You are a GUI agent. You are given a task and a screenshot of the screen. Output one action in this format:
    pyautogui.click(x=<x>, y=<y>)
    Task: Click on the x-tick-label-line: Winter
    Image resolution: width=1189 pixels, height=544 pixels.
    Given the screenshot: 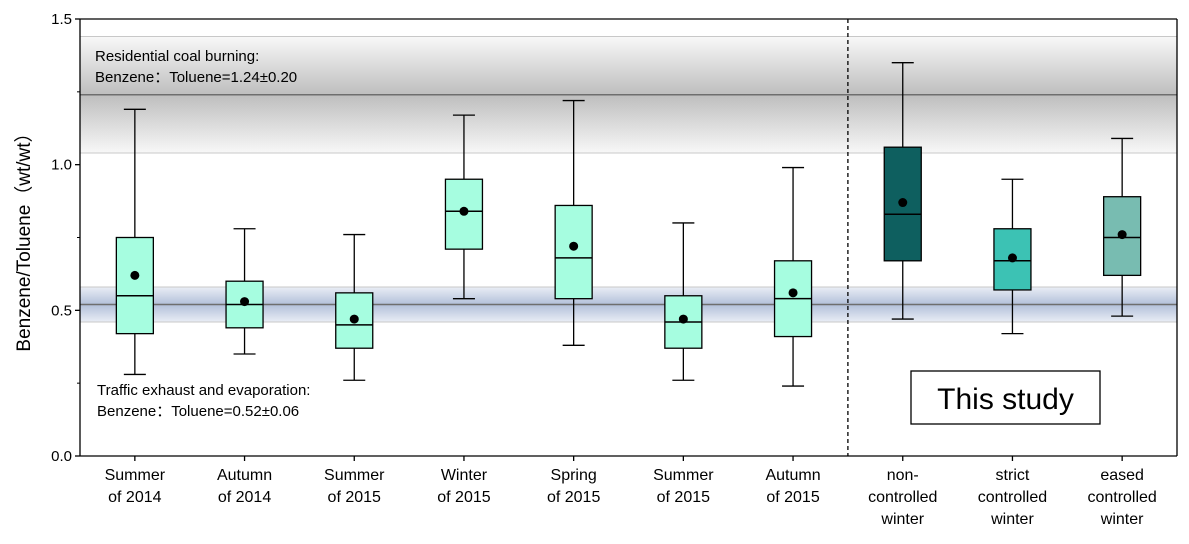 What is the action you would take?
    pyautogui.click(x=464, y=475)
    